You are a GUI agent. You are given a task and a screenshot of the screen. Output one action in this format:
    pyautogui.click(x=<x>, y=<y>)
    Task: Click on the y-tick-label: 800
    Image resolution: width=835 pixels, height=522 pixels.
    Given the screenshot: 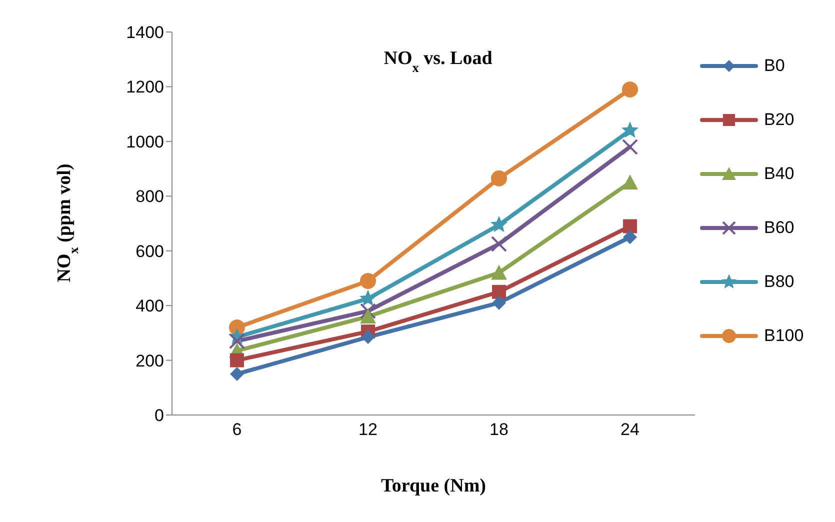 What is the action you would take?
    pyautogui.click(x=150, y=196)
    